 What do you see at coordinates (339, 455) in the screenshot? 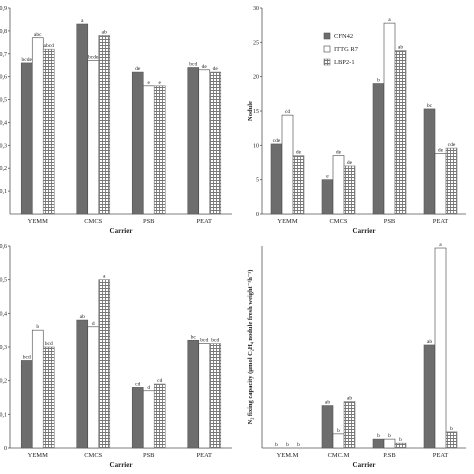
I see `category-label: CMC.M` at bounding box center [339, 455].